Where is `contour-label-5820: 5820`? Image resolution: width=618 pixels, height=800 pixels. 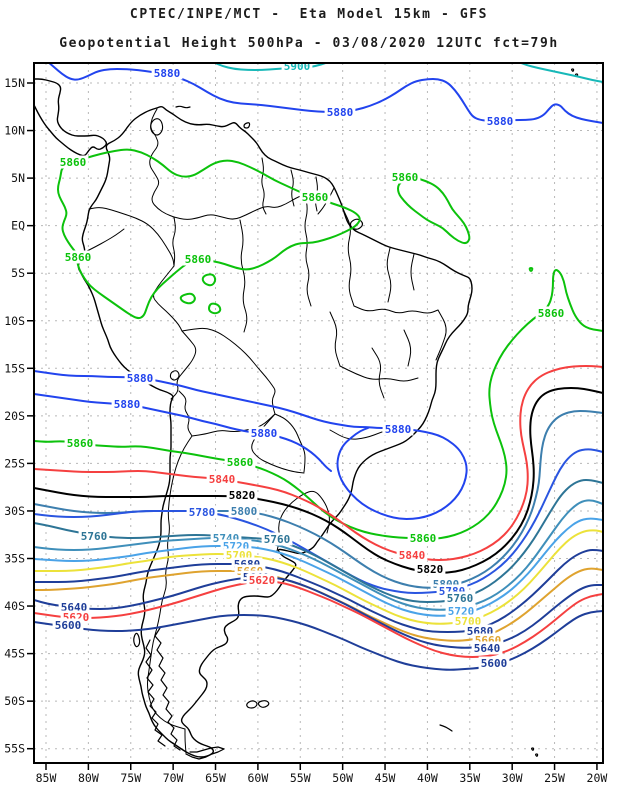 contour-label-5820: 5820 is located at coordinates (242, 495).